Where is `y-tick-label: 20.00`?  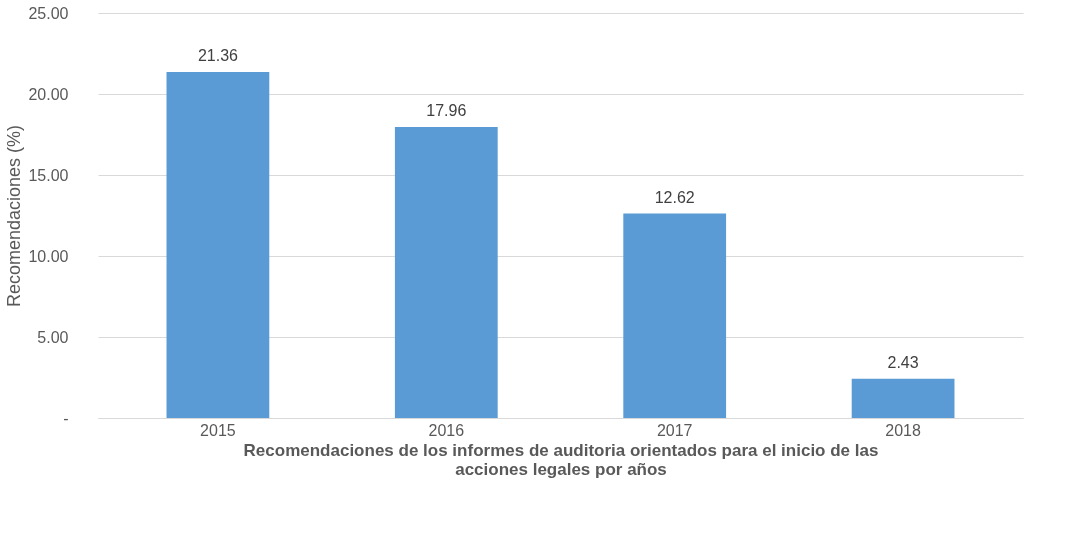 y-tick-label: 20.00 is located at coordinates (48, 94).